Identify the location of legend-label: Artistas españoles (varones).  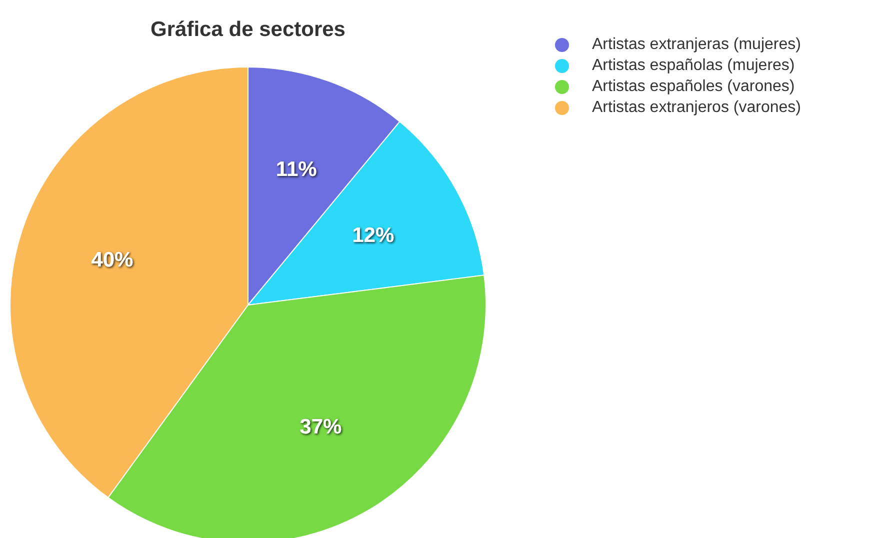
(693, 87).